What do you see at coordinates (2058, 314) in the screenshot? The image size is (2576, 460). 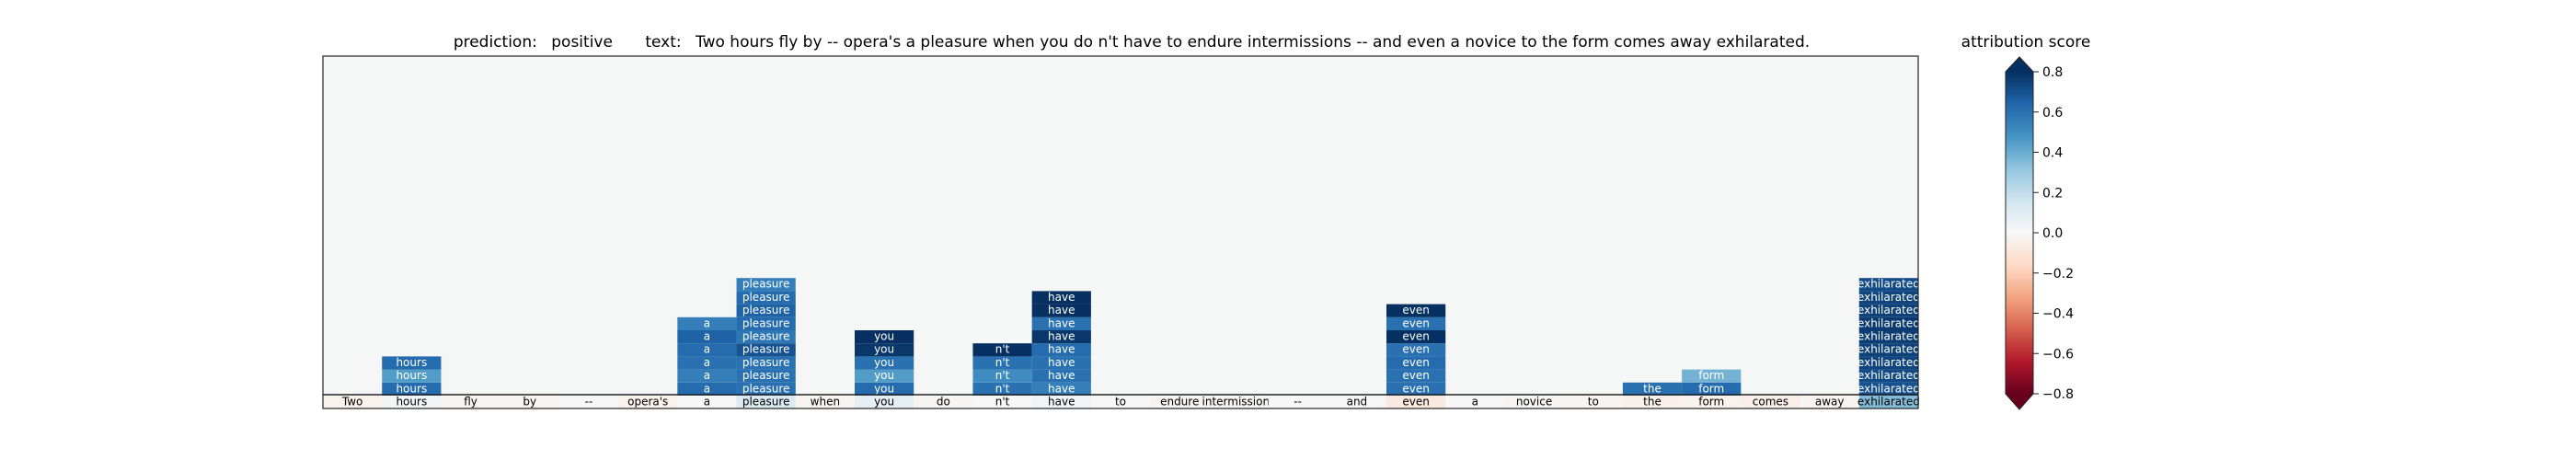 I see `colorbar-tick-label: −0.4` at bounding box center [2058, 314].